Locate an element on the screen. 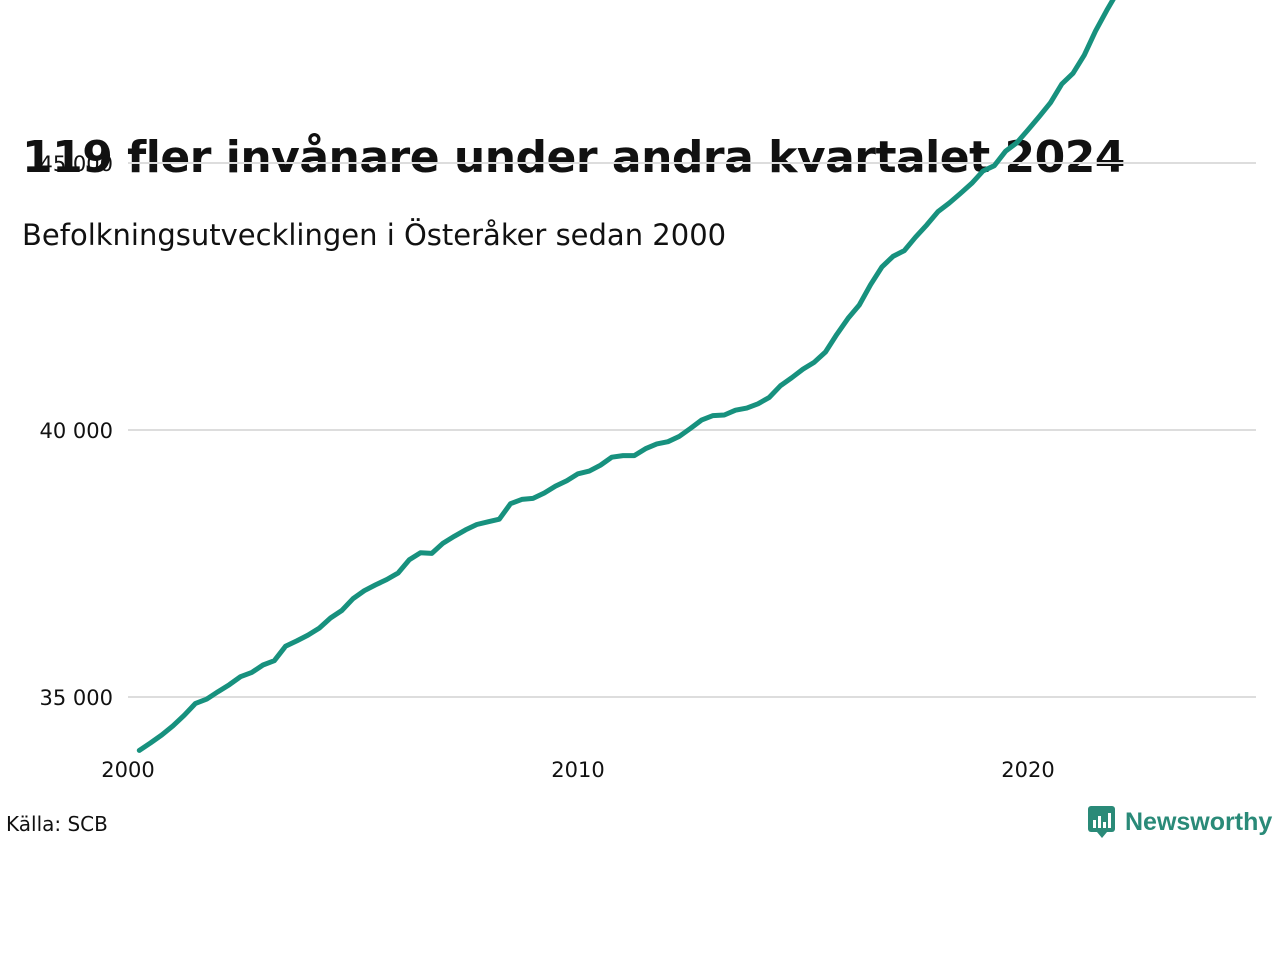  x-axis-tick-labels: 2000 2010 2020 is located at coordinates (577, 770).